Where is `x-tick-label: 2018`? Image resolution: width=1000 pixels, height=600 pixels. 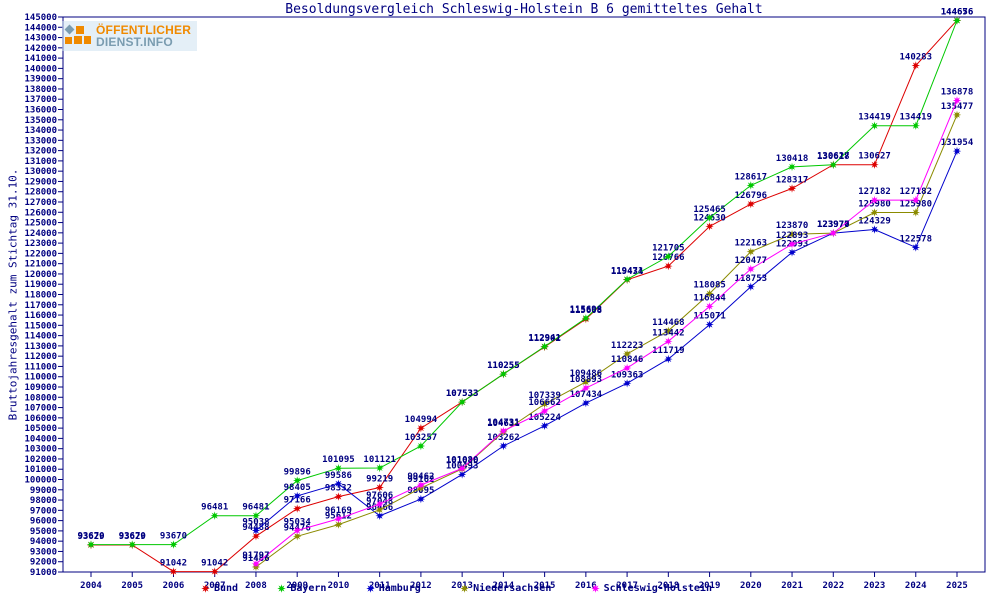 x-tick-label: 2018 is located at coordinates (668, 586).